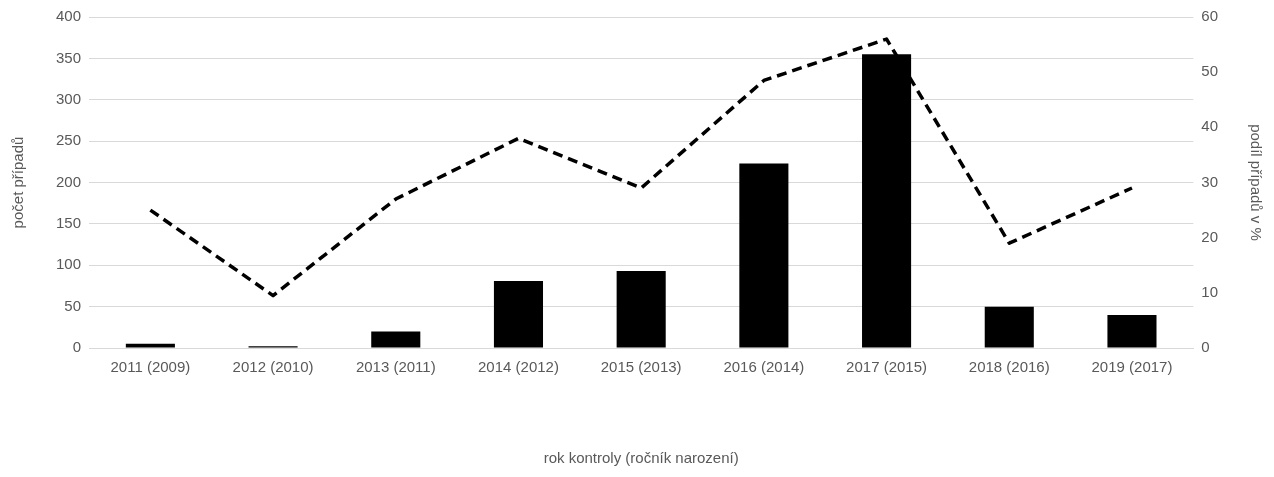  What do you see at coordinates (887, 367) in the screenshot?
I see `x-tick-label: 2017 (2015)` at bounding box center [887, 367].